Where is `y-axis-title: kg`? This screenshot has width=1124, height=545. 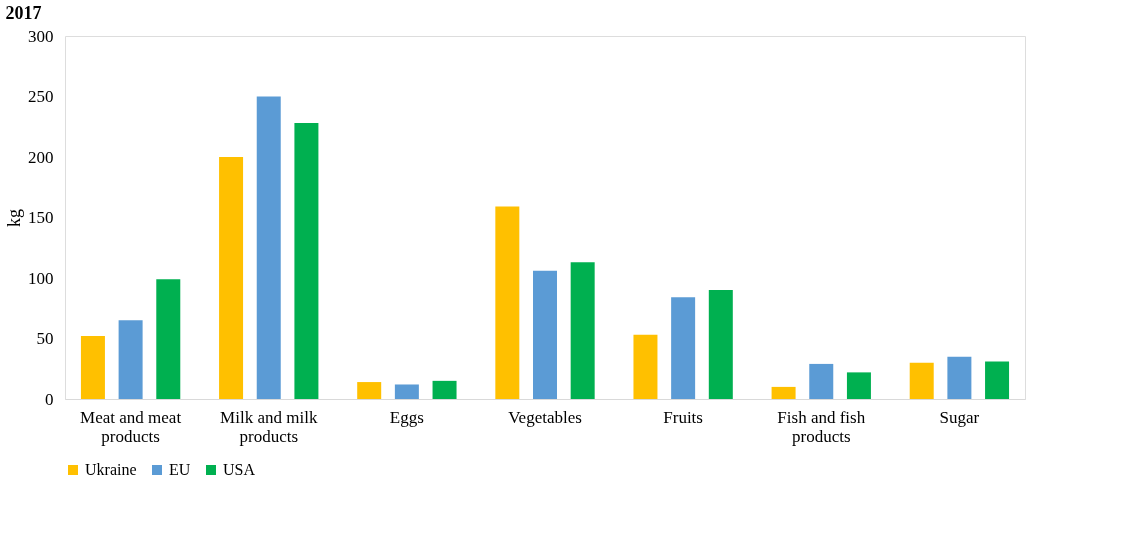
y-axis-title: kg is located at coordinates (14, 218).